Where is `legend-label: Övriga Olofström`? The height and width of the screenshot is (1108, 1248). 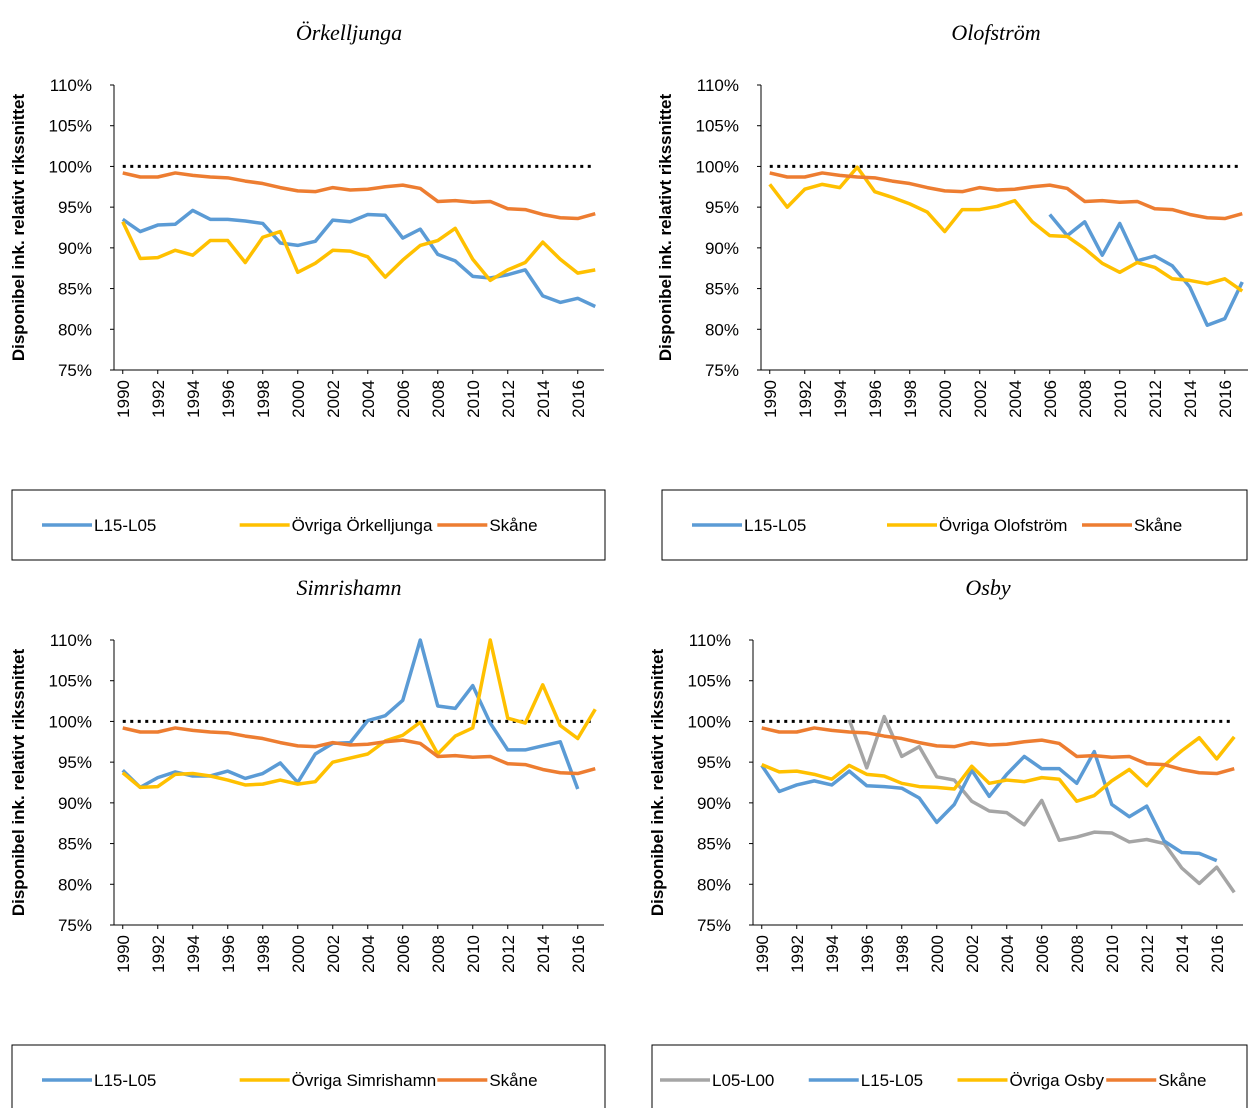
legend-label: Övriga Olofström is located at coordinates (1003, 525).